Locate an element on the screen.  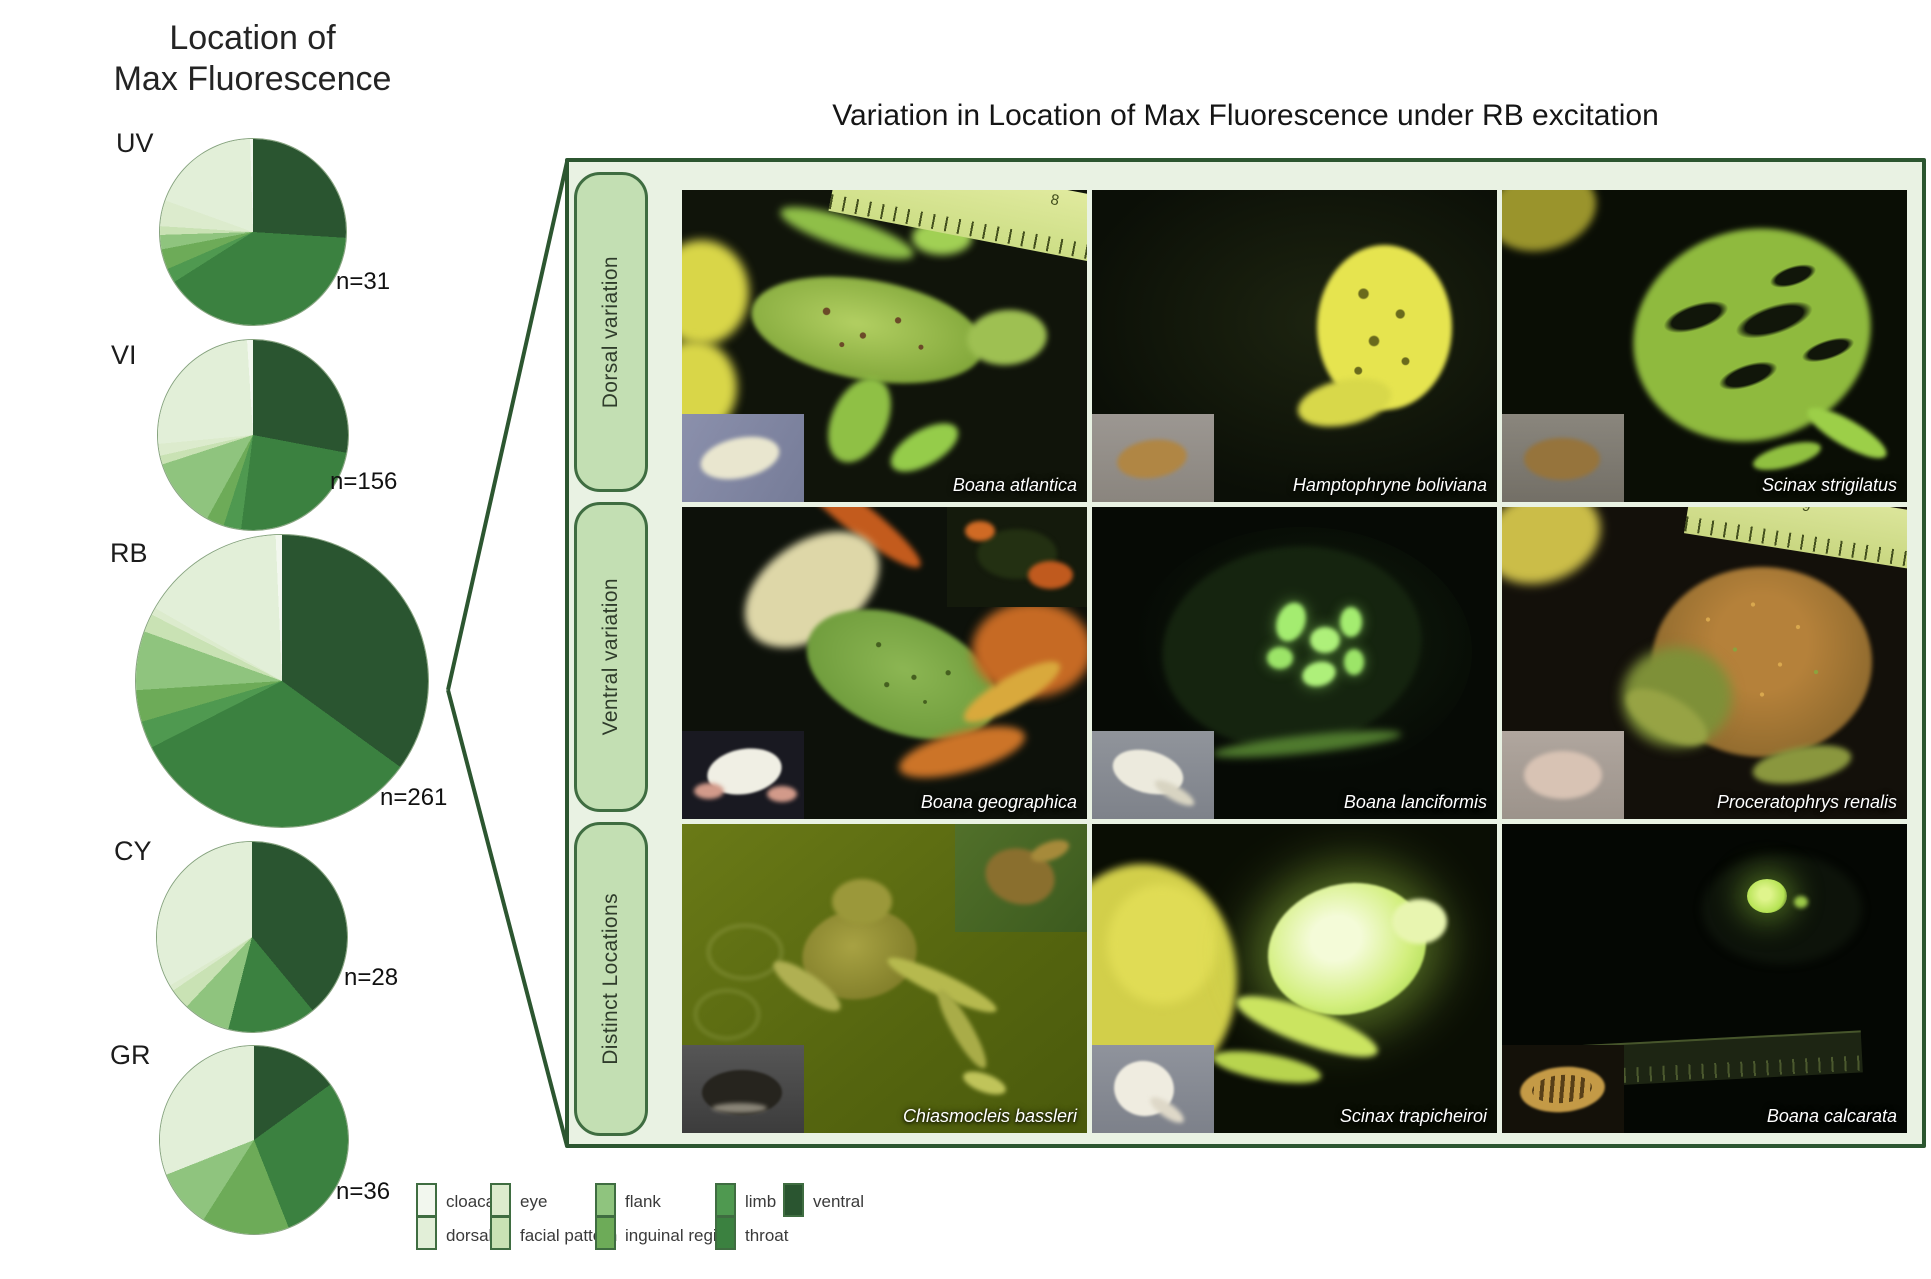
photo-caption: Boana geographica is located at coordinates (998, 802).